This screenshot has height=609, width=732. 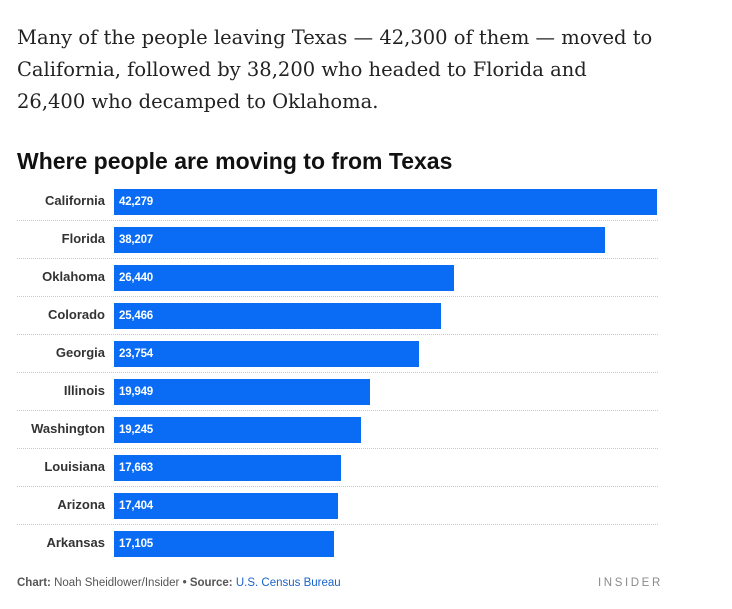 What do you see at coordinates (242, 392) in the screenshot?
I see `bar: 19,949` at bounding box center [242, 392].